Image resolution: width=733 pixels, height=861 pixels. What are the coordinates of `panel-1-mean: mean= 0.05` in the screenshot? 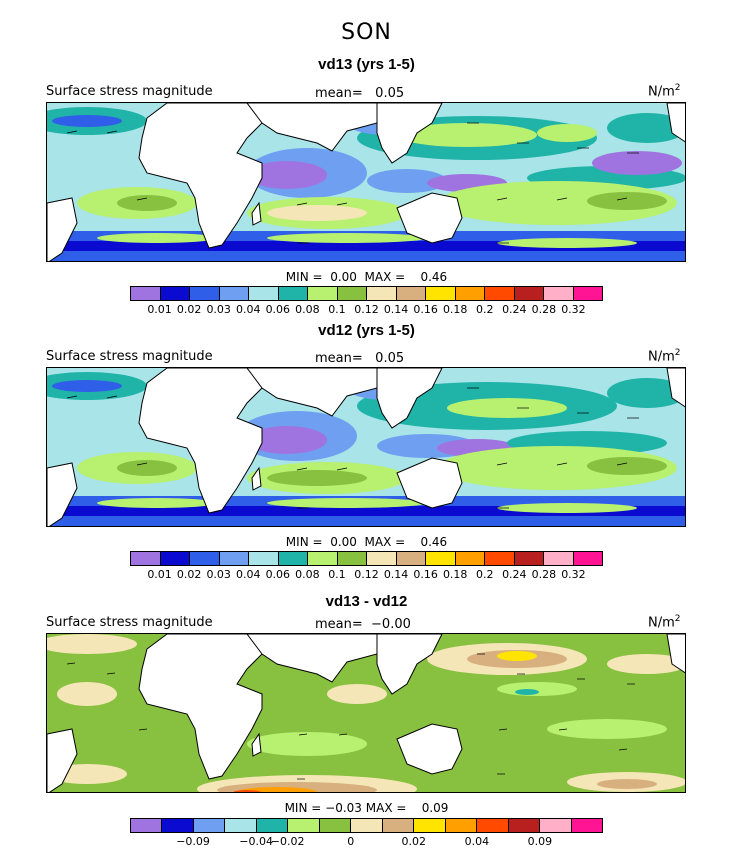 It's located at (360, 93).